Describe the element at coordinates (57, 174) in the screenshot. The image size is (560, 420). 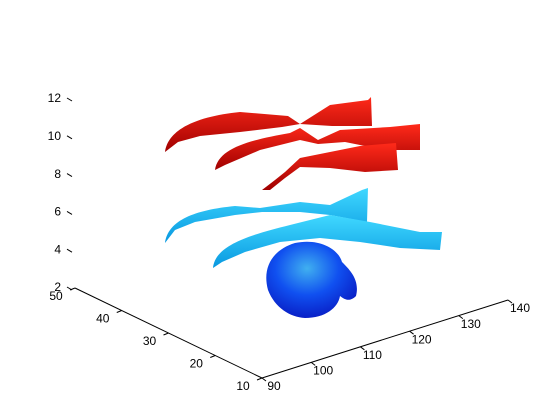
I see `z-tick-label: 8` at that location.